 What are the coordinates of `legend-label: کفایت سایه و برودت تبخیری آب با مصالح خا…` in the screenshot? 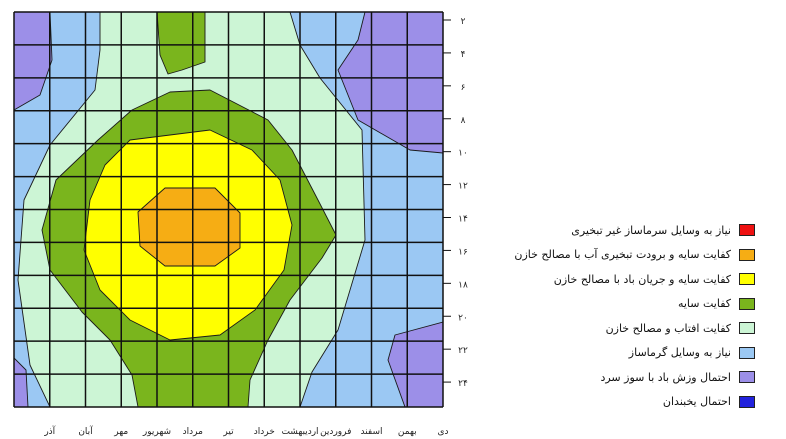 It's located at (622, 255).